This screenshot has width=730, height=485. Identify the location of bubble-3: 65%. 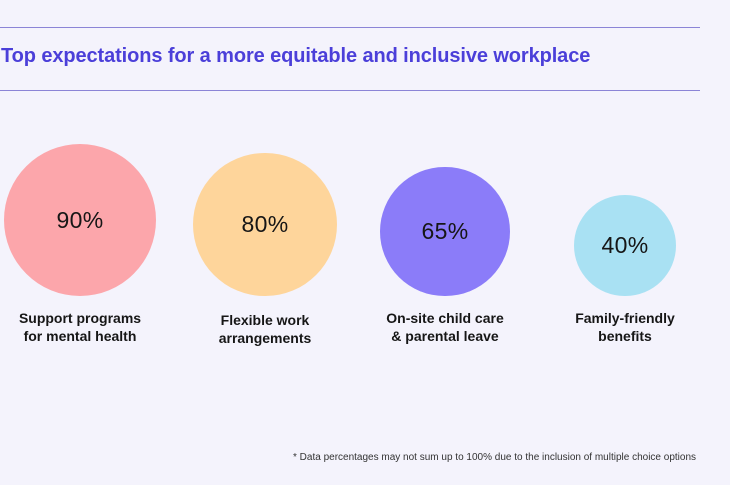
(445, 231).